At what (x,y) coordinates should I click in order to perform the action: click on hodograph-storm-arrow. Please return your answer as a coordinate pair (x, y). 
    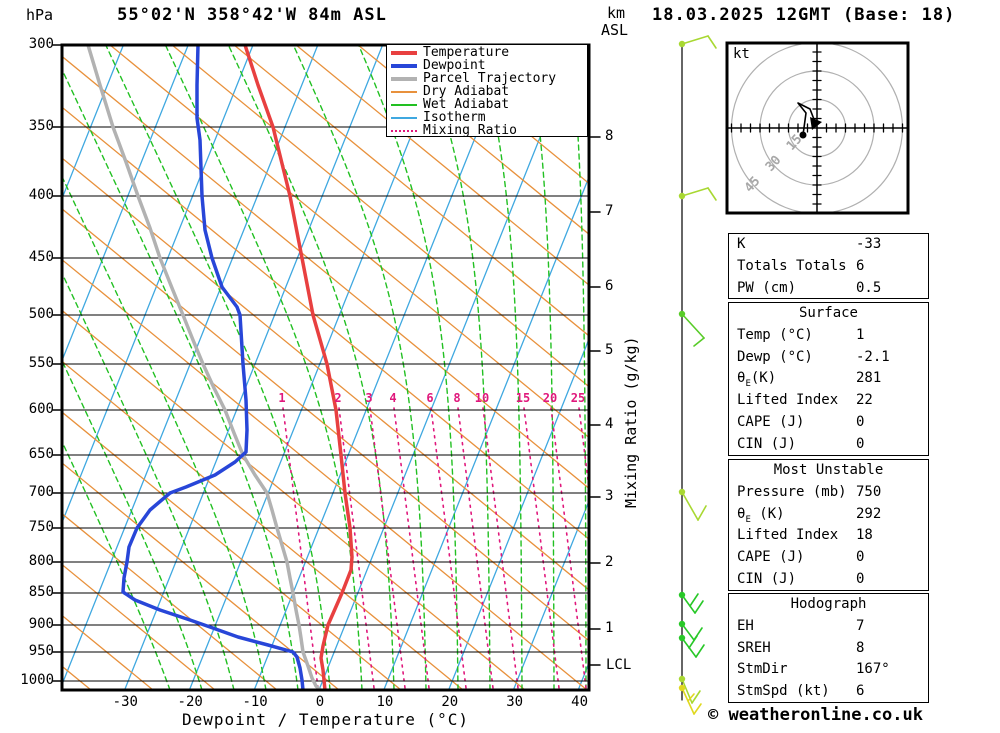
    Looking at the image, I should click on (816, 123).